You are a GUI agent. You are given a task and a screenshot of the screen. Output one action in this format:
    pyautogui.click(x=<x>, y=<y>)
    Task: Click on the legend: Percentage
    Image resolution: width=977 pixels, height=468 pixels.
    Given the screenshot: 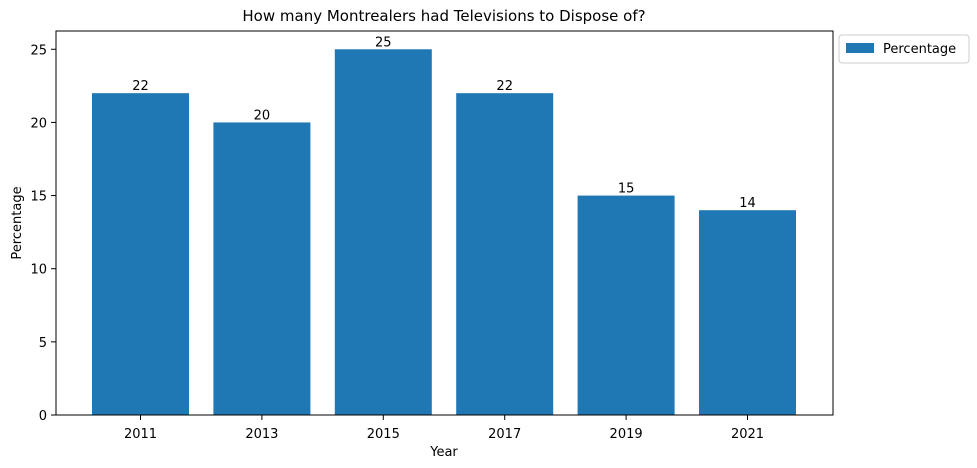 What is the action you would take?
    pyautogui.click(x=904, y=49)
    